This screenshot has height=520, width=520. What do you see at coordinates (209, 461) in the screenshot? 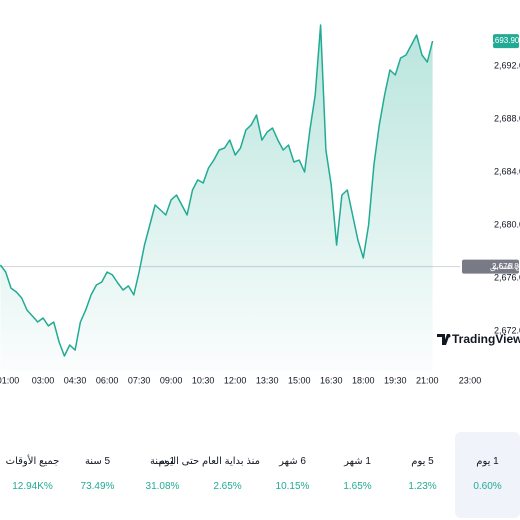
I see `period-label: منذ بداية العام حتى اليوم` at bounding box center [209, 461].